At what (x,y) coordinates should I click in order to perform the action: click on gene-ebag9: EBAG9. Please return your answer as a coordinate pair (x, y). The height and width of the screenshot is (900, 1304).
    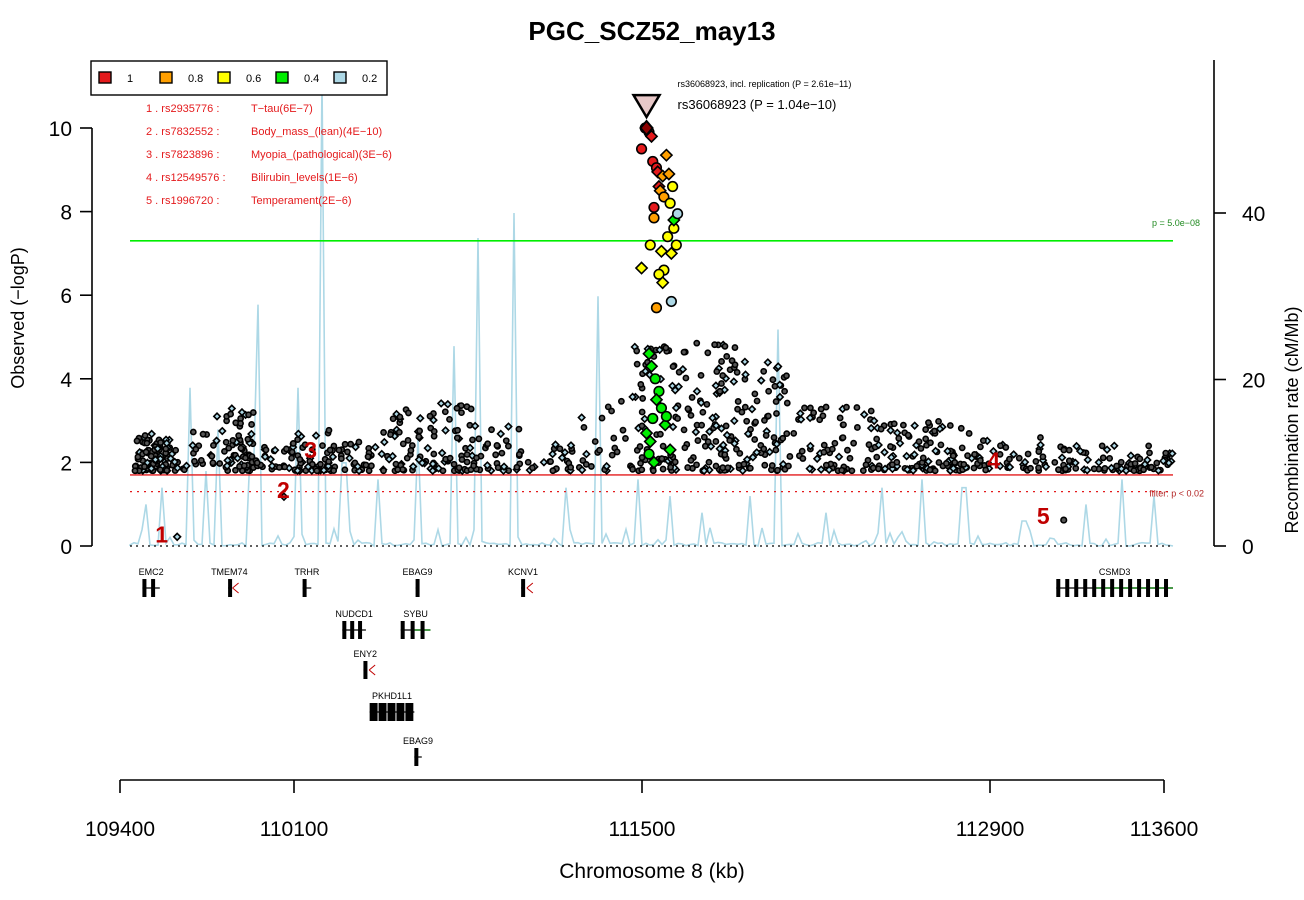
    Looking at the image, I should click on (417, 582).